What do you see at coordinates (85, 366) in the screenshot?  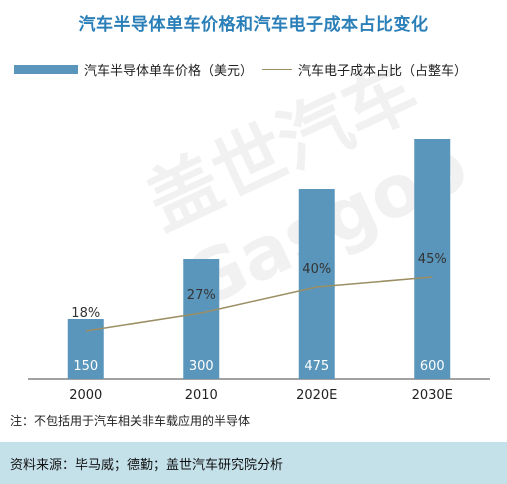 I see `bar-value-label: 150` at bounding box center [85, 366].